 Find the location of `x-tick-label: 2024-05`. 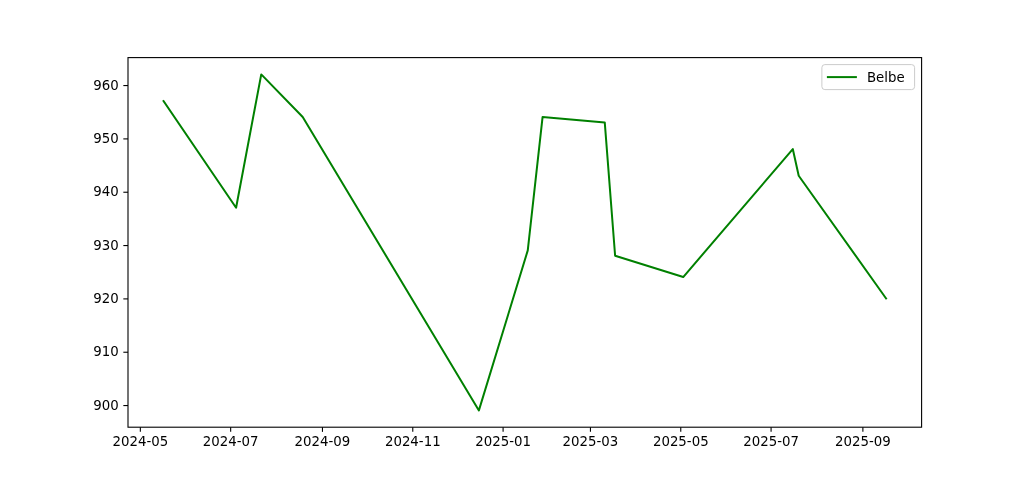

x-tick-label: 2024-05 is located at coordinates (140, 441).